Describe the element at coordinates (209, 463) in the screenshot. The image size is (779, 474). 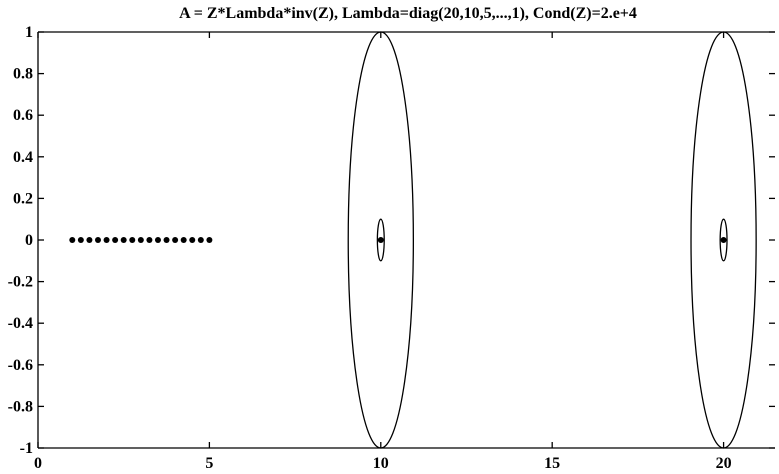
I see `x-tick-label: 5` at that location.